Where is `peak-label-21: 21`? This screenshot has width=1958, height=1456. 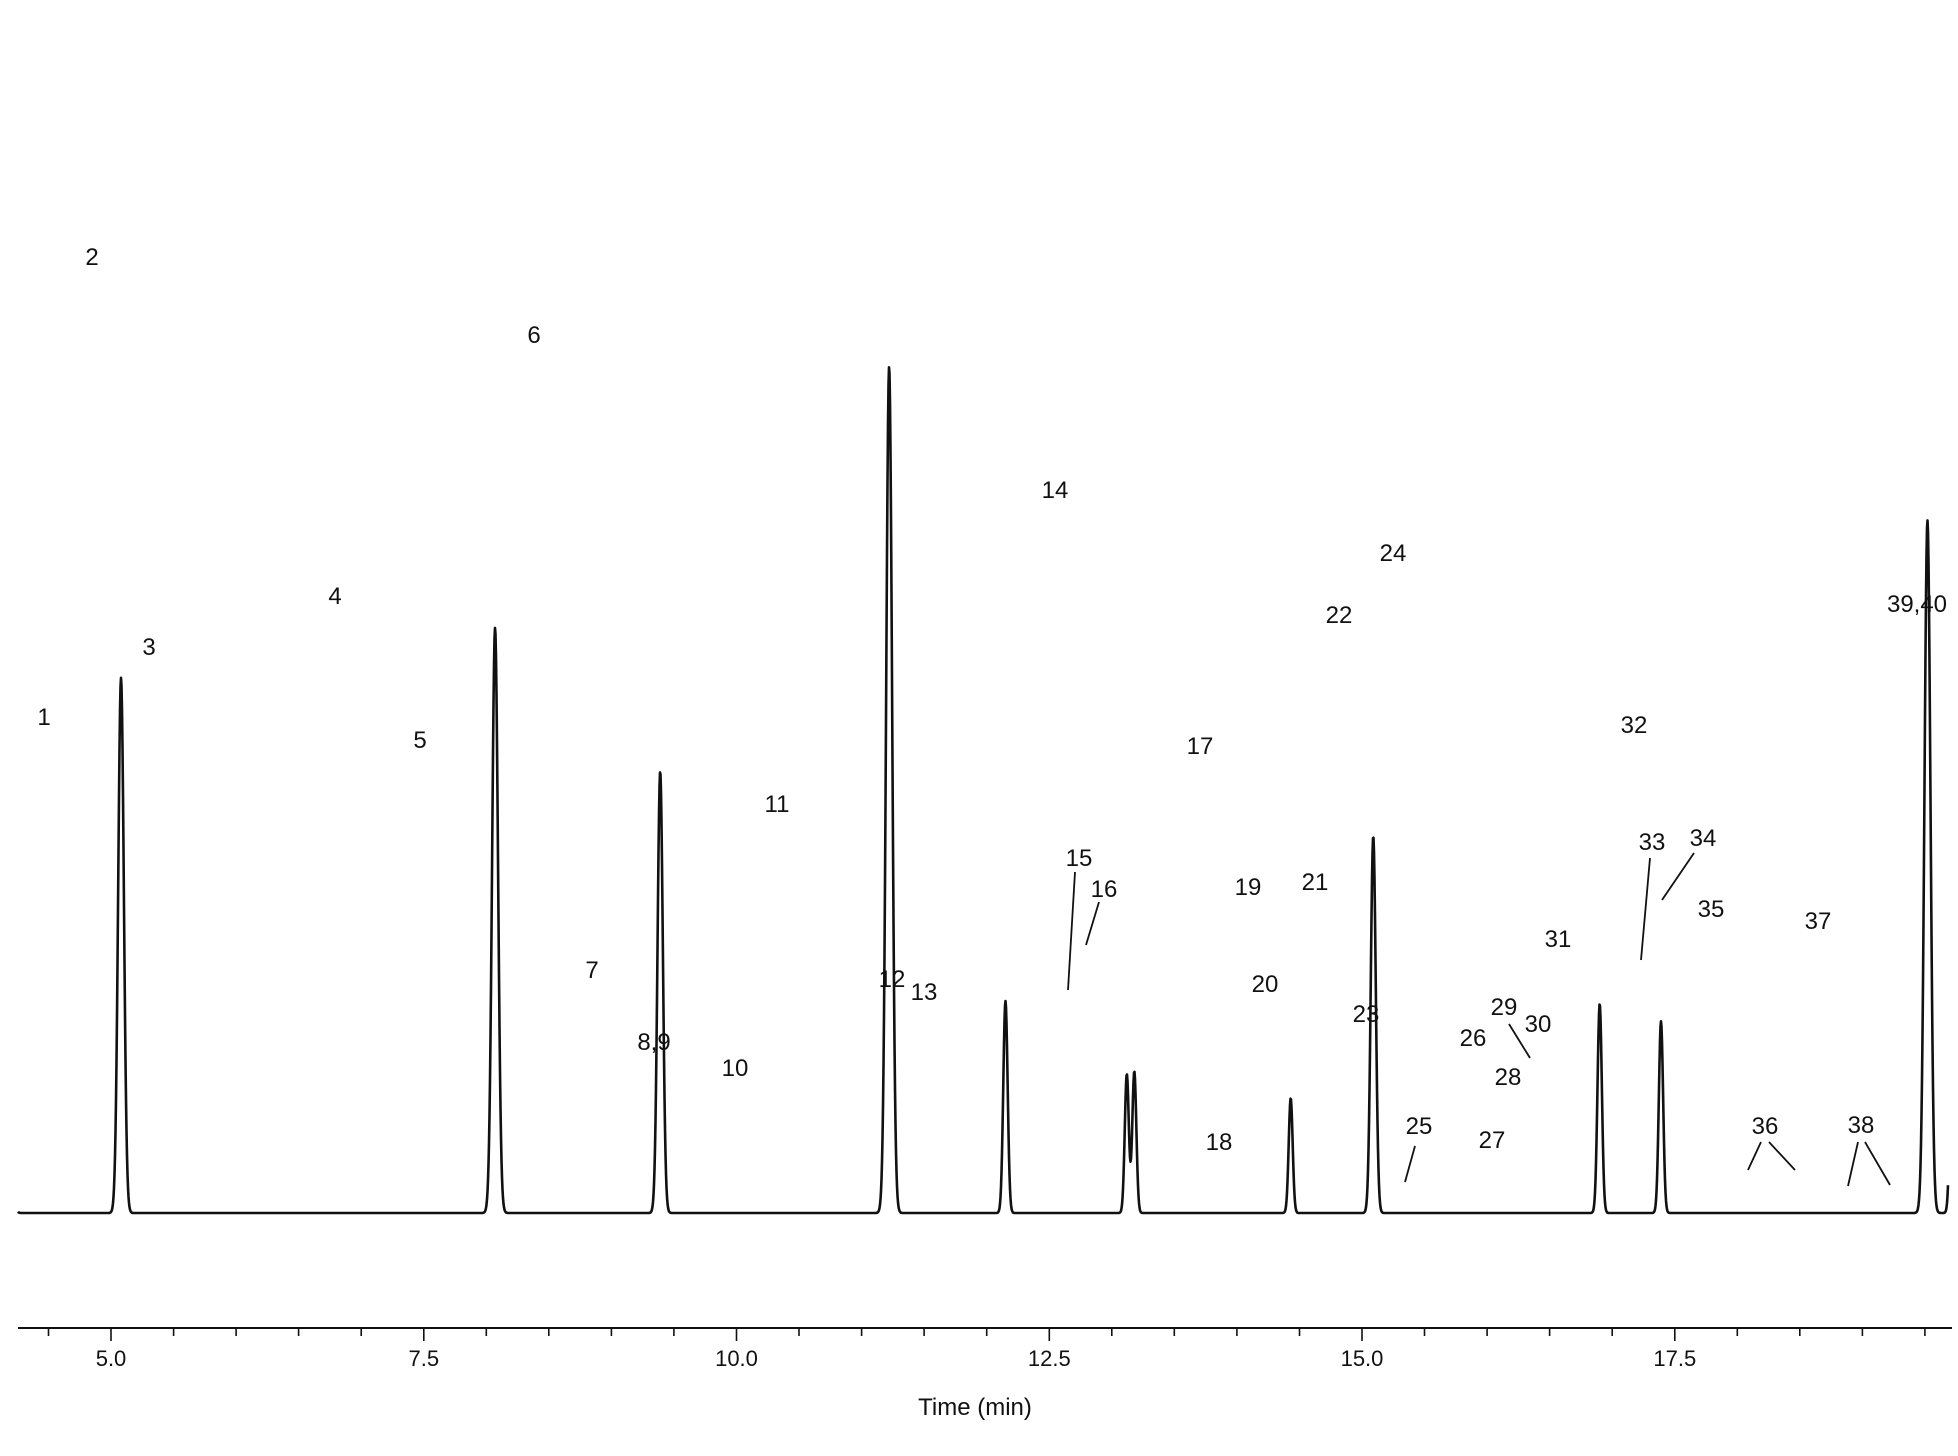 peak-label-21: 21 is located at coordinates (1315, 882).